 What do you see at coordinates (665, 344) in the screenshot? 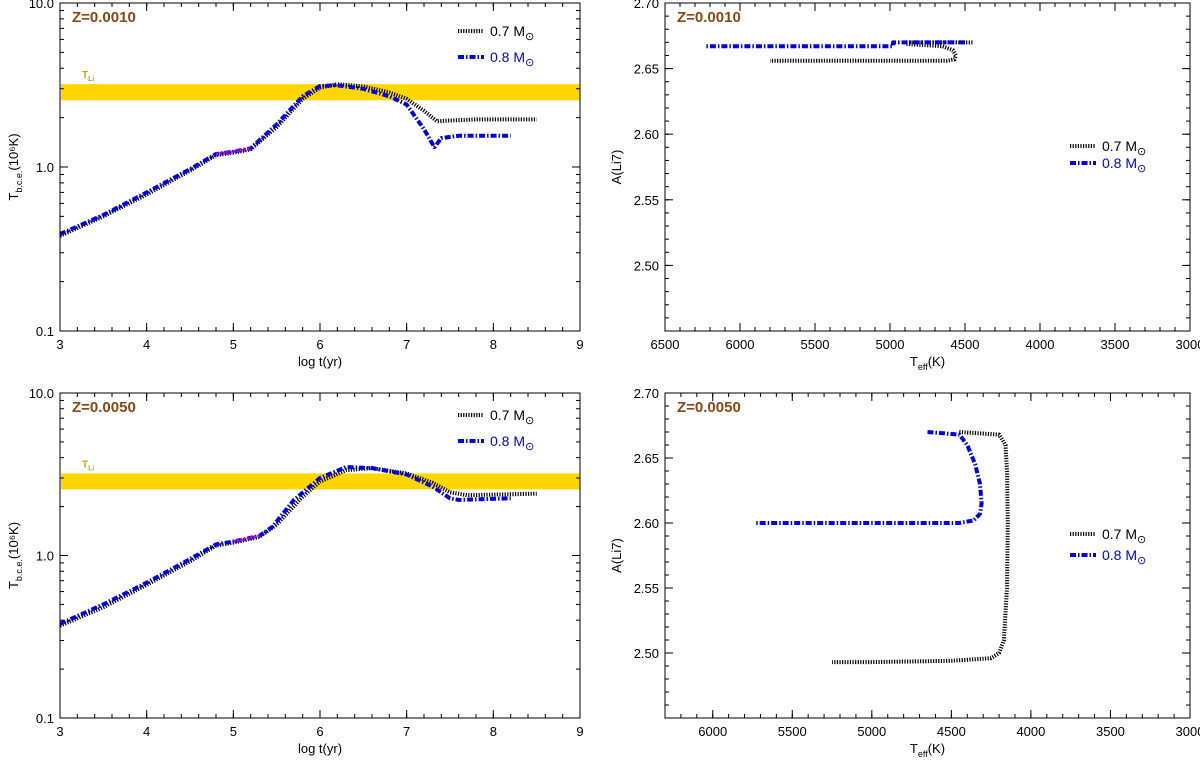
I see `x-tick-label: 6500` at bounding box center [665, 344].